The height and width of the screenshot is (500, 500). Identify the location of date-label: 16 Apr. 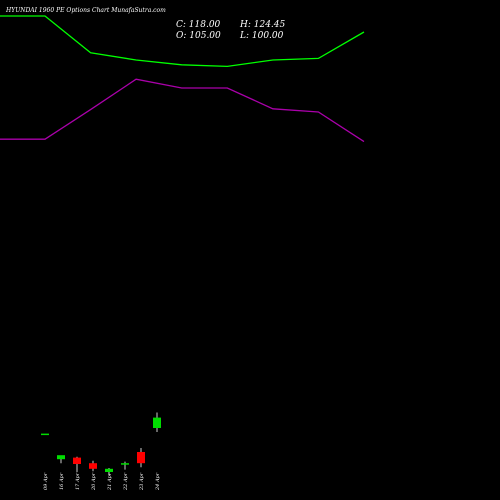
(62, 481).